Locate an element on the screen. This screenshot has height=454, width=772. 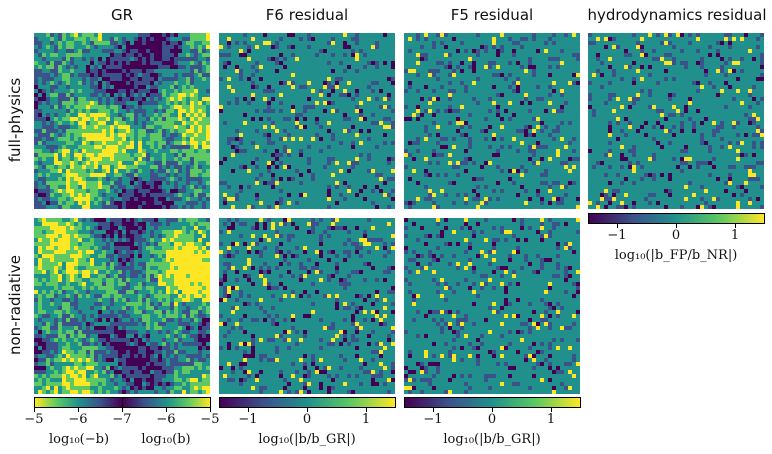
colorbar-hydro-label: log₁₀(|b_FP/b_NR|) is located at coordinates (676, 255).